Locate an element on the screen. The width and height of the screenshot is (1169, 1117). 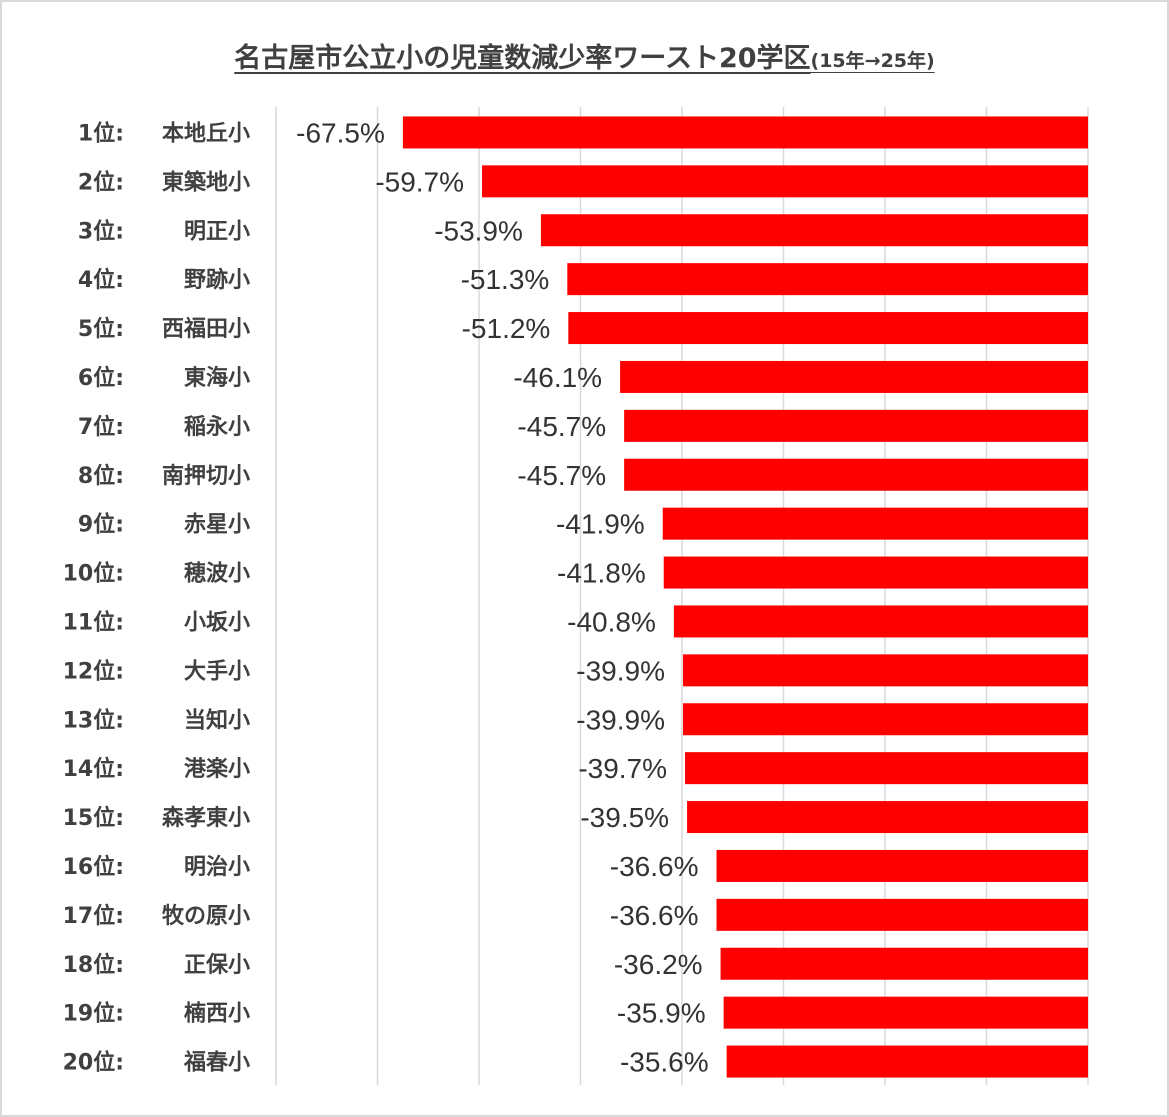
category-name-label: 本地丘小 is located at coordinates (206, 133).